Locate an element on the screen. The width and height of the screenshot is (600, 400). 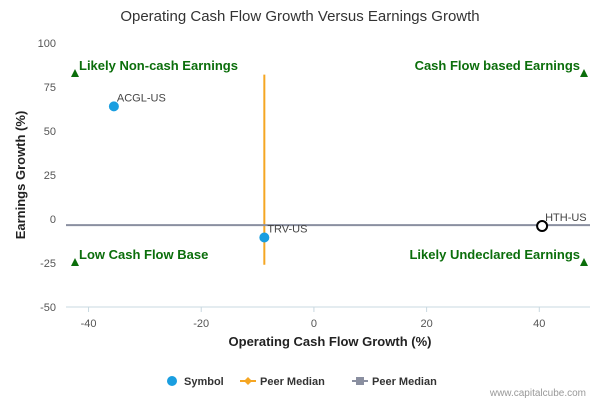
quadrant-marker-top-right is located at coordinates (584, 73).